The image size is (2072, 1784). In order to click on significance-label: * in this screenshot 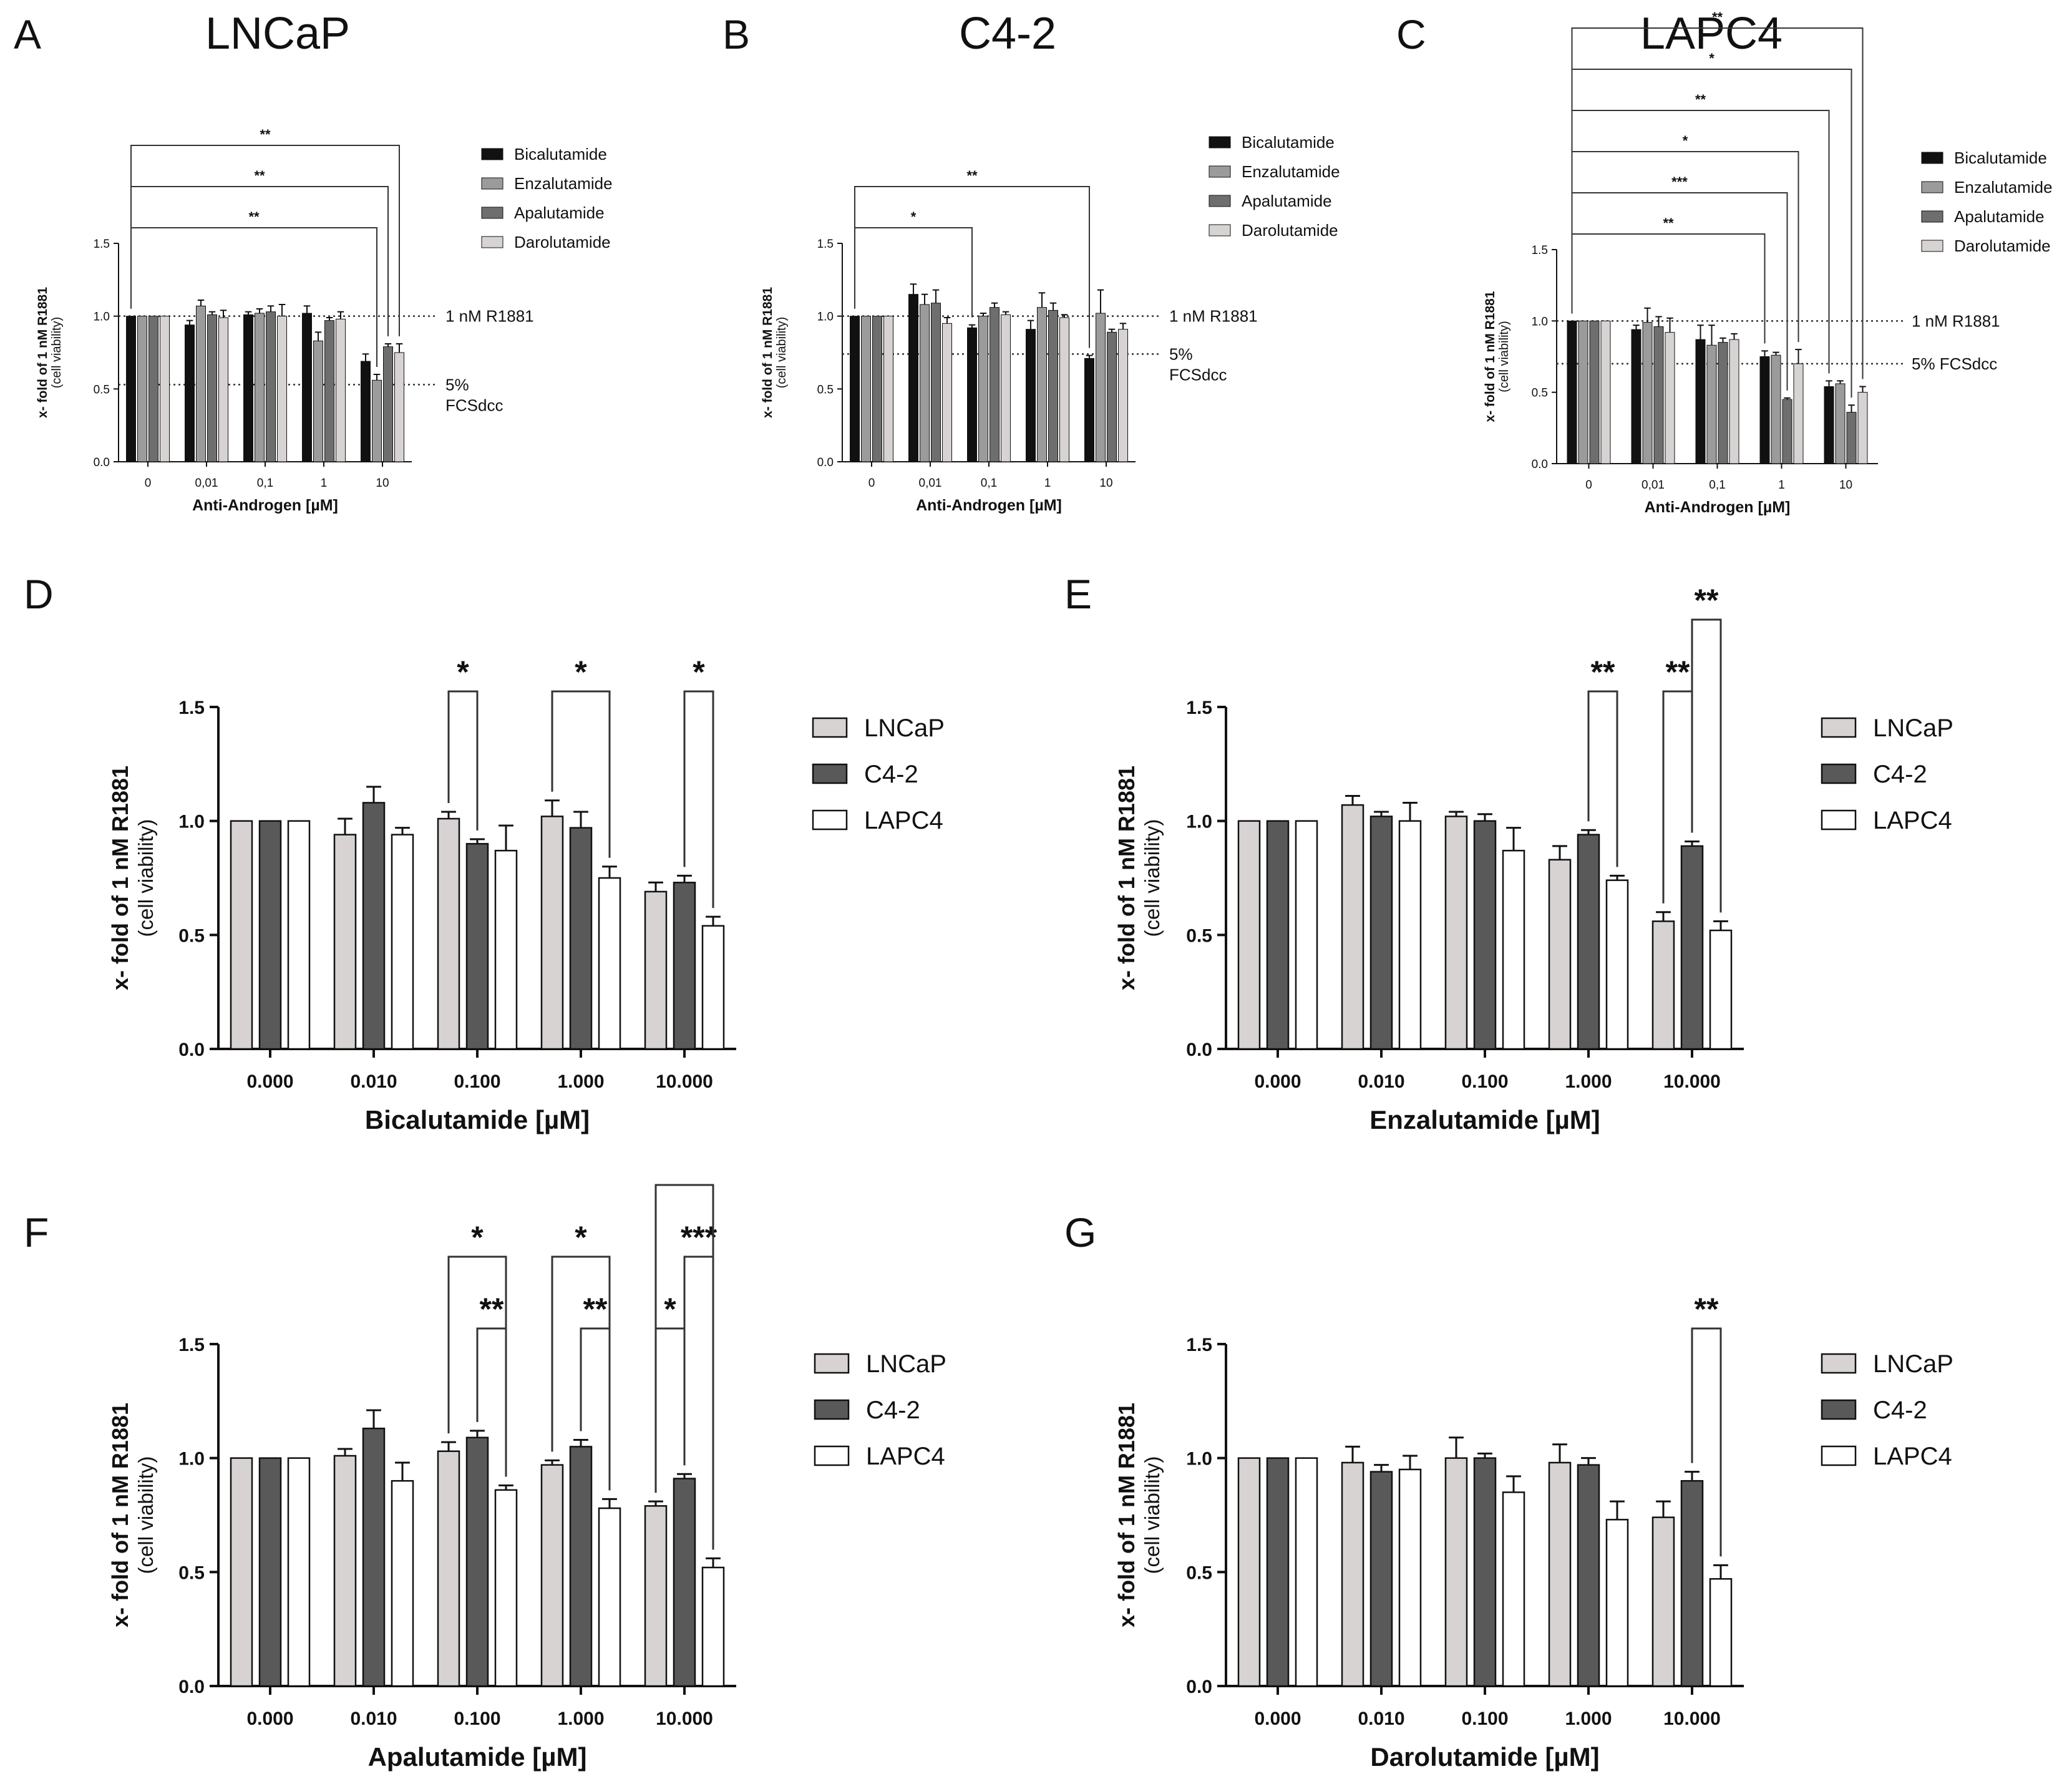, I will do `click(670, 1309)`.